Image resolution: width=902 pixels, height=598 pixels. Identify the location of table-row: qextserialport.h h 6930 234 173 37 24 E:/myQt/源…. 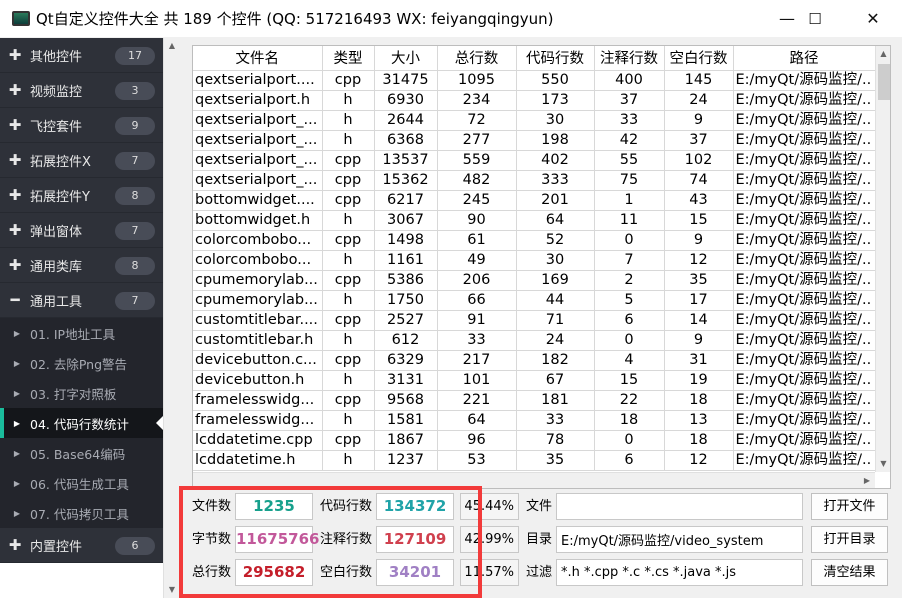
(534, 100).